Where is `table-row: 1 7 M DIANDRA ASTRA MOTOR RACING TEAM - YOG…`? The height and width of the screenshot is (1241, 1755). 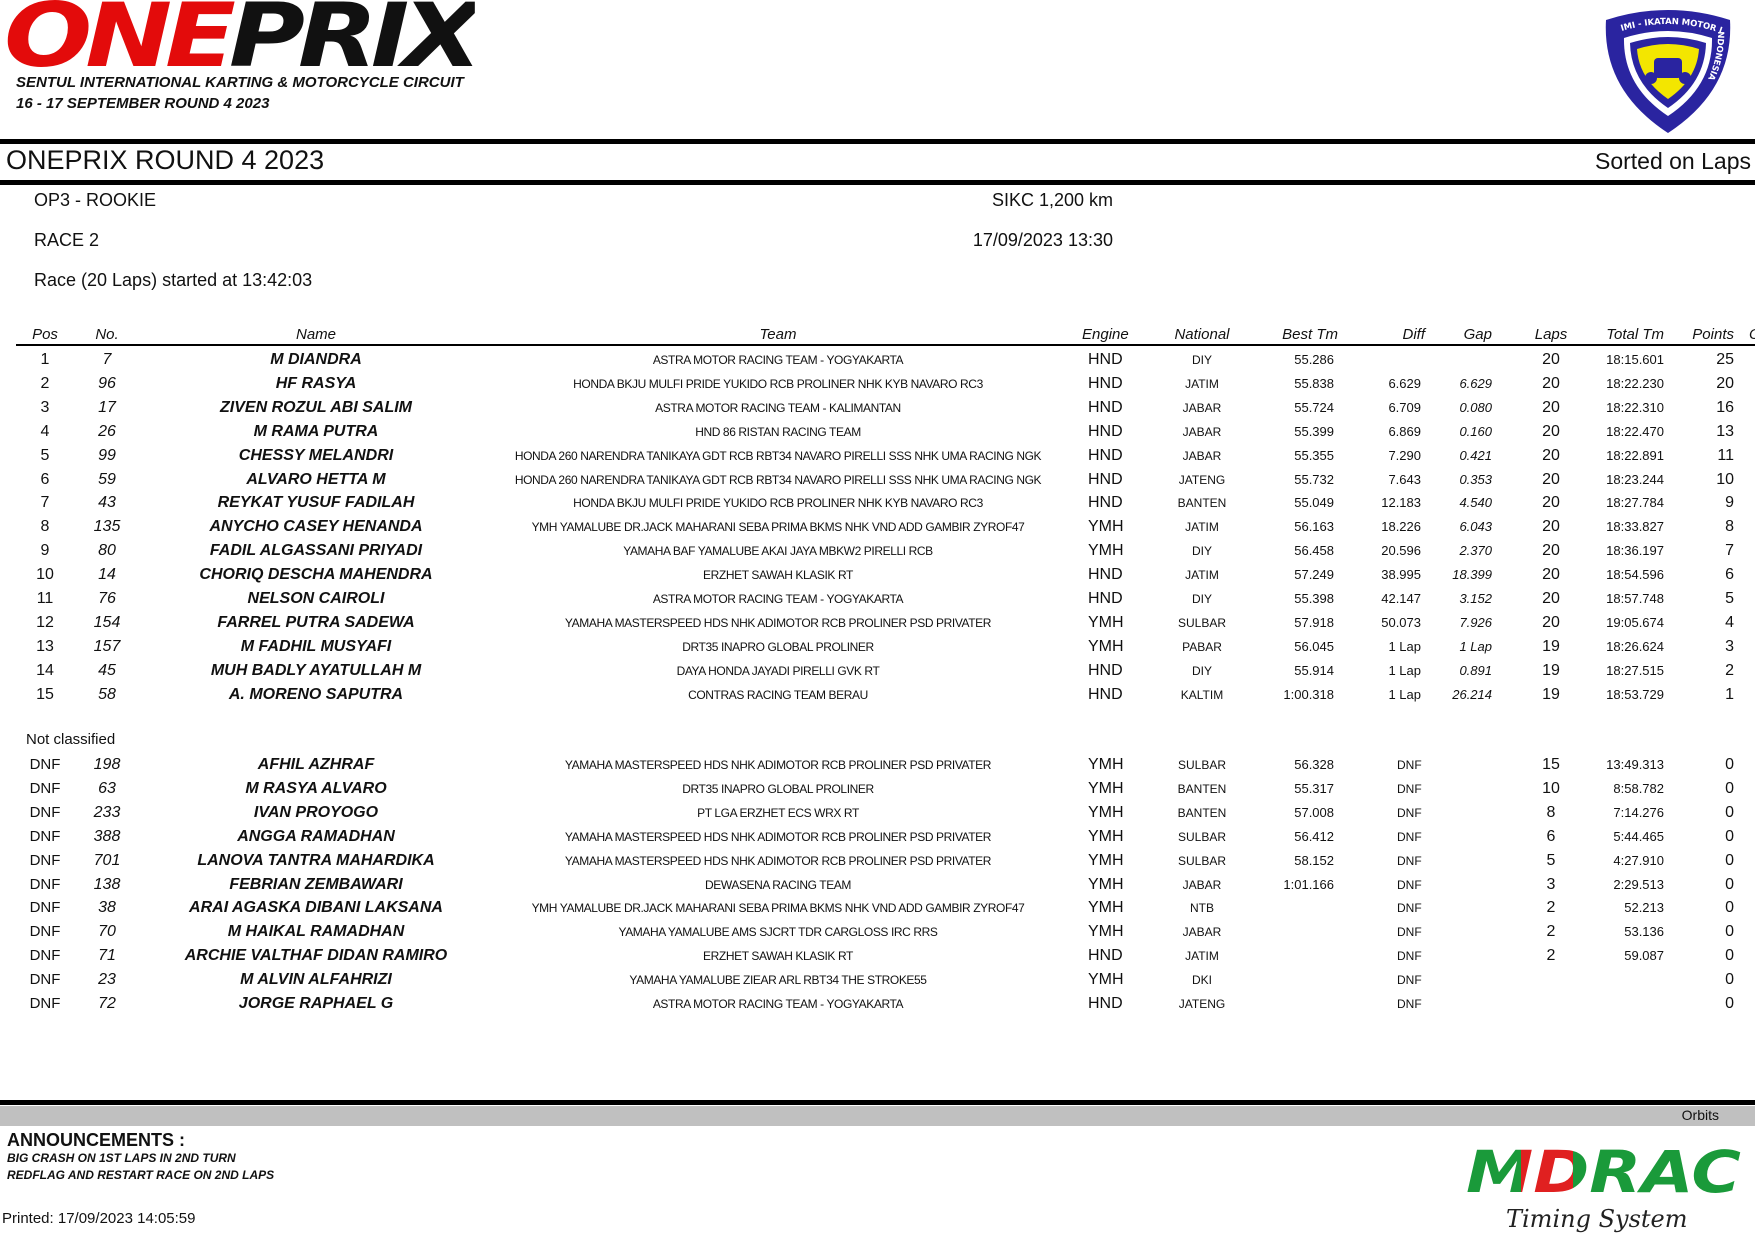
table-row: 1 7 M DIANDRA ASTRA MOTOR RACING TEAM - YOG… is located at coordinates (877, 360).